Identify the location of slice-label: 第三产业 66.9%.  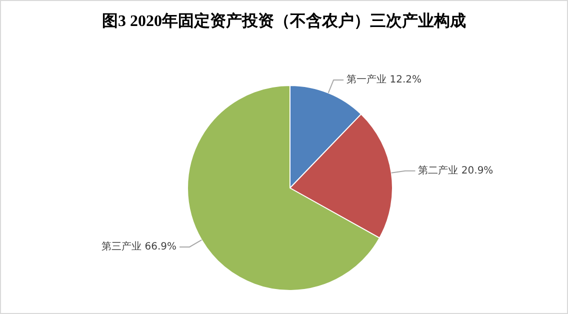
(139, 246).